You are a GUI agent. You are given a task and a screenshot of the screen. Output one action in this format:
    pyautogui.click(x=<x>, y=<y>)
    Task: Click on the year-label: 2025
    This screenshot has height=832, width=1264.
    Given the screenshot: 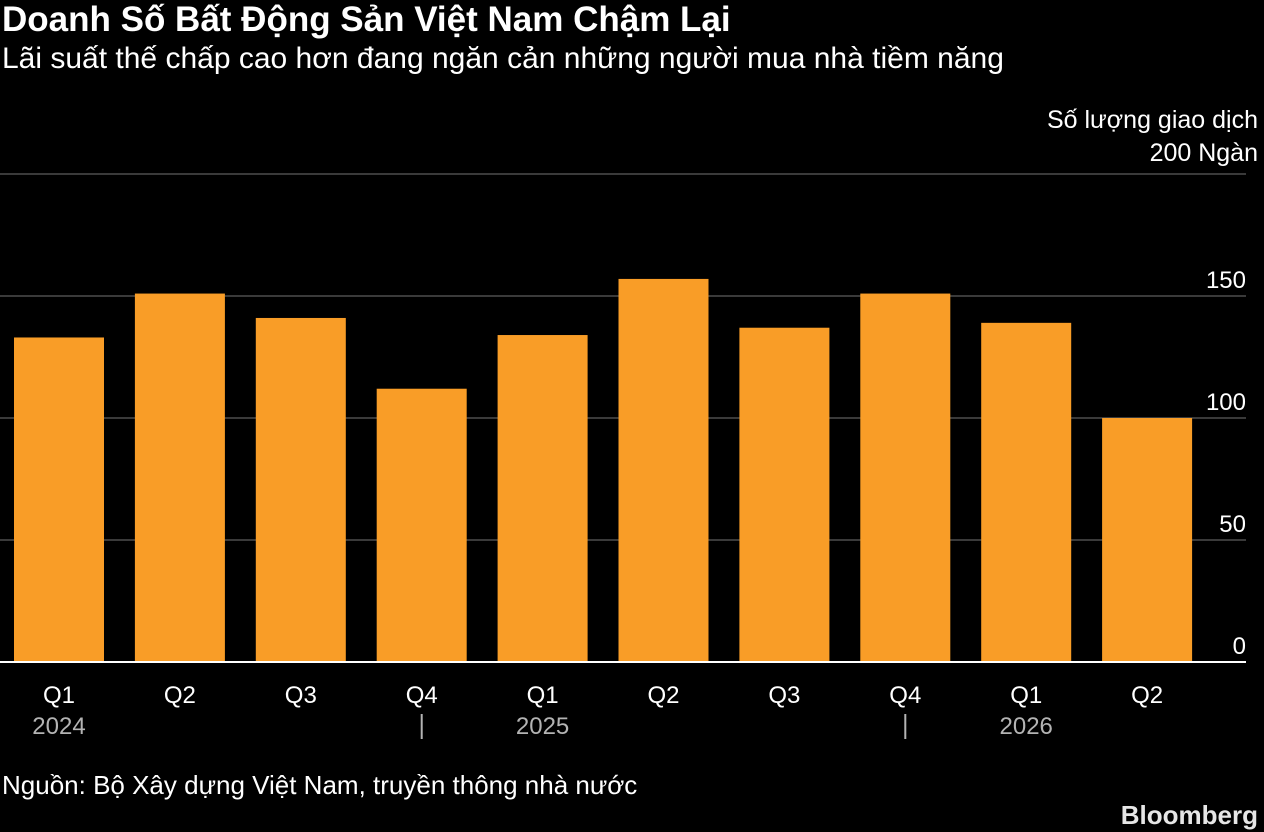 What is the action you would take?
    pyautogui.click(x=542, y=726)
    